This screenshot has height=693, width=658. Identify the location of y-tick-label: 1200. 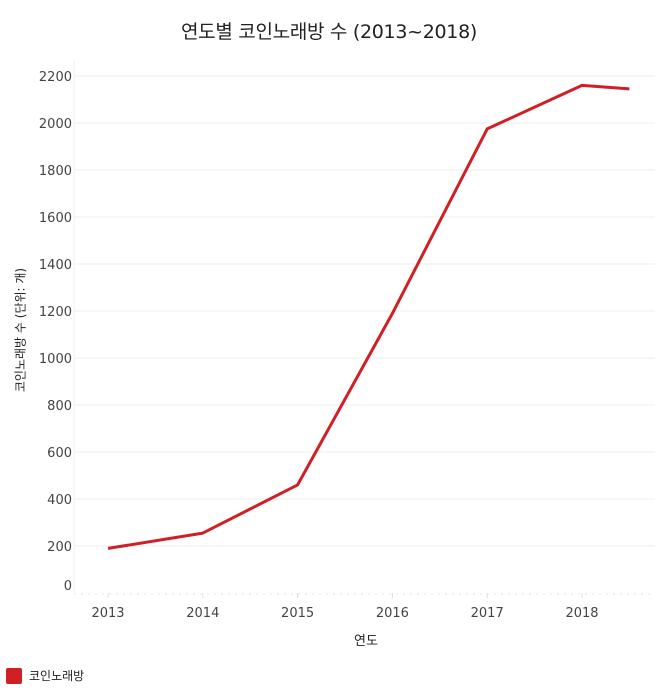
(55, 312).